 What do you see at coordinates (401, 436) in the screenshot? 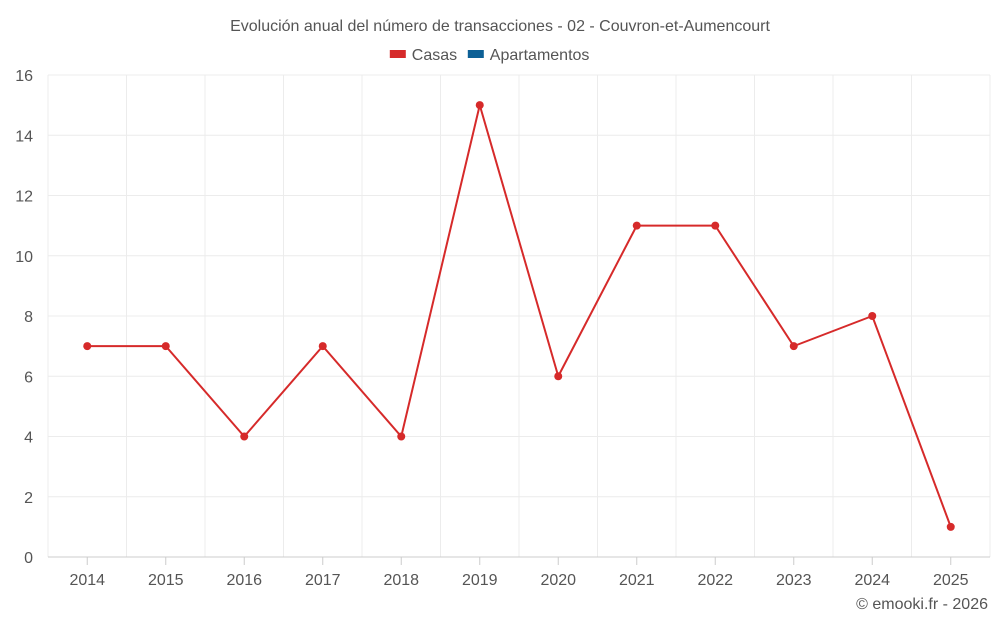
I see `data-point-2018` at bounding box center [401, 436].